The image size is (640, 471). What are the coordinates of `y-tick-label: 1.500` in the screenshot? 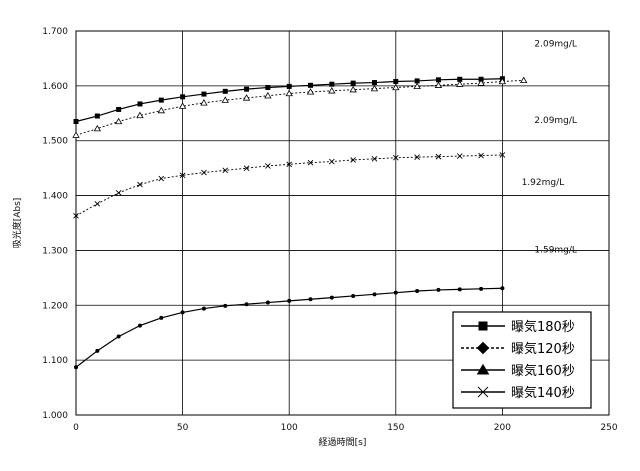 It's located at (55, 142).